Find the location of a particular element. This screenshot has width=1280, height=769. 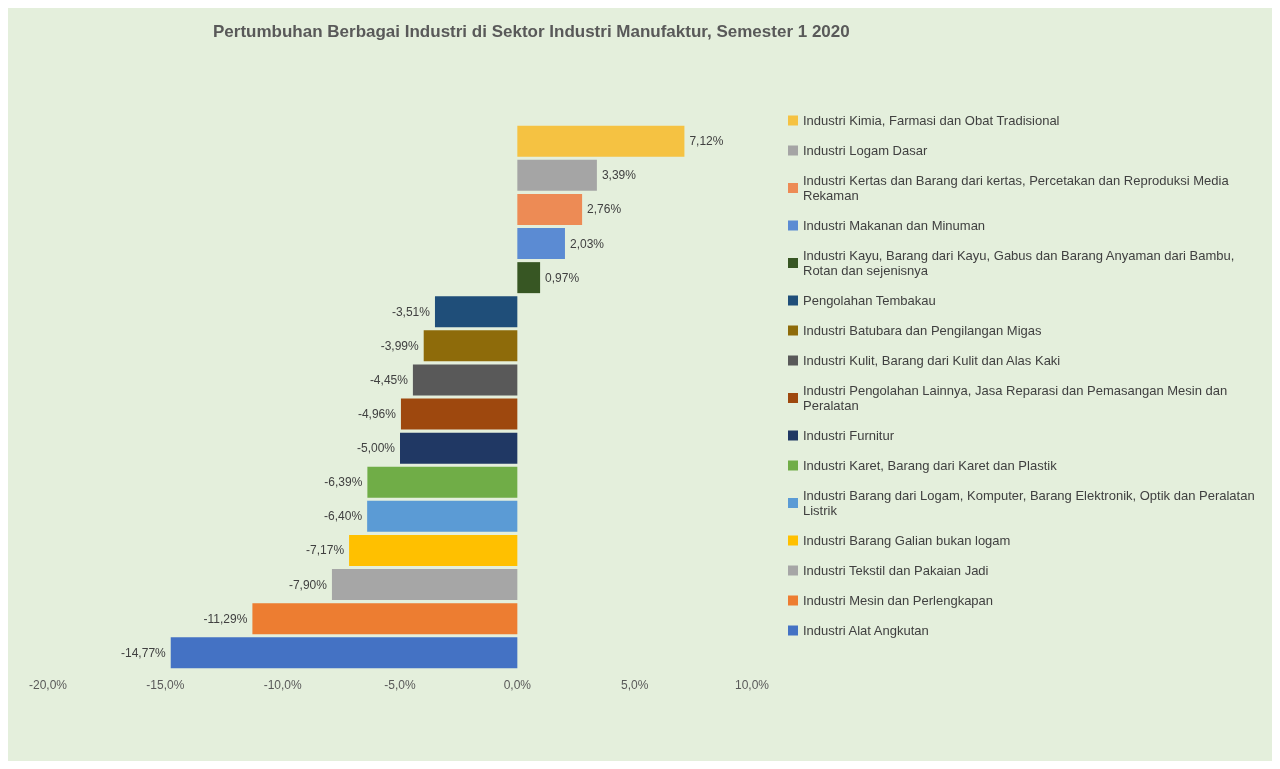

data-label: 7,12% is located at coordinates (706, 141).